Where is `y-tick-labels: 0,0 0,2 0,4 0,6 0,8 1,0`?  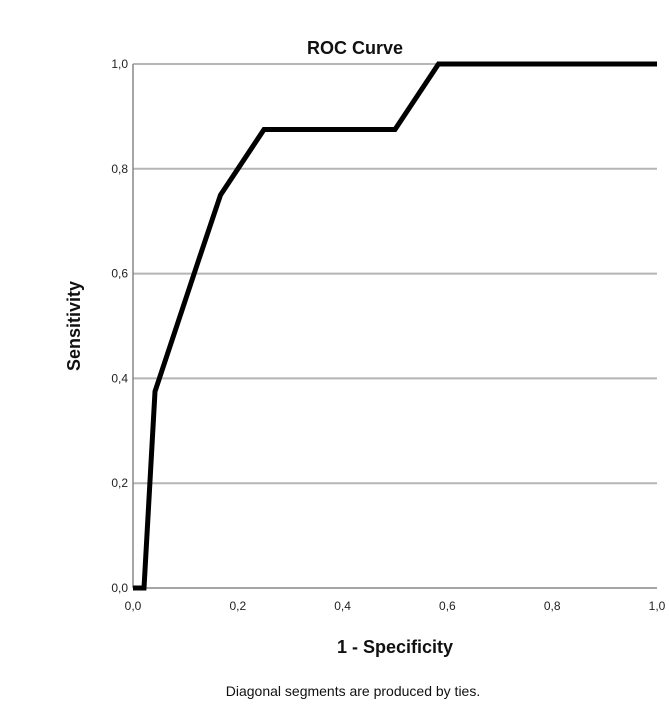
y-tick-labels: 0,0 0,2 0,4 0,6 0,8 1,0 is located at coordinates (119, 326).